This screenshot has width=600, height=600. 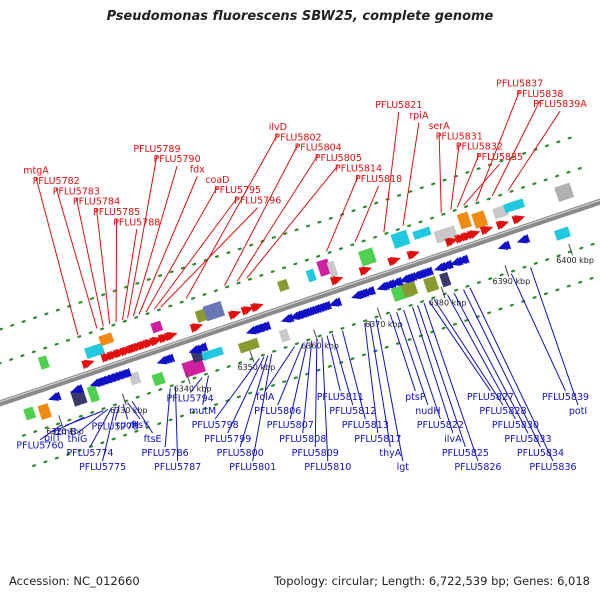 I want to click on reverse-gene-label: PFLU5836, so click(x=552, y=467).